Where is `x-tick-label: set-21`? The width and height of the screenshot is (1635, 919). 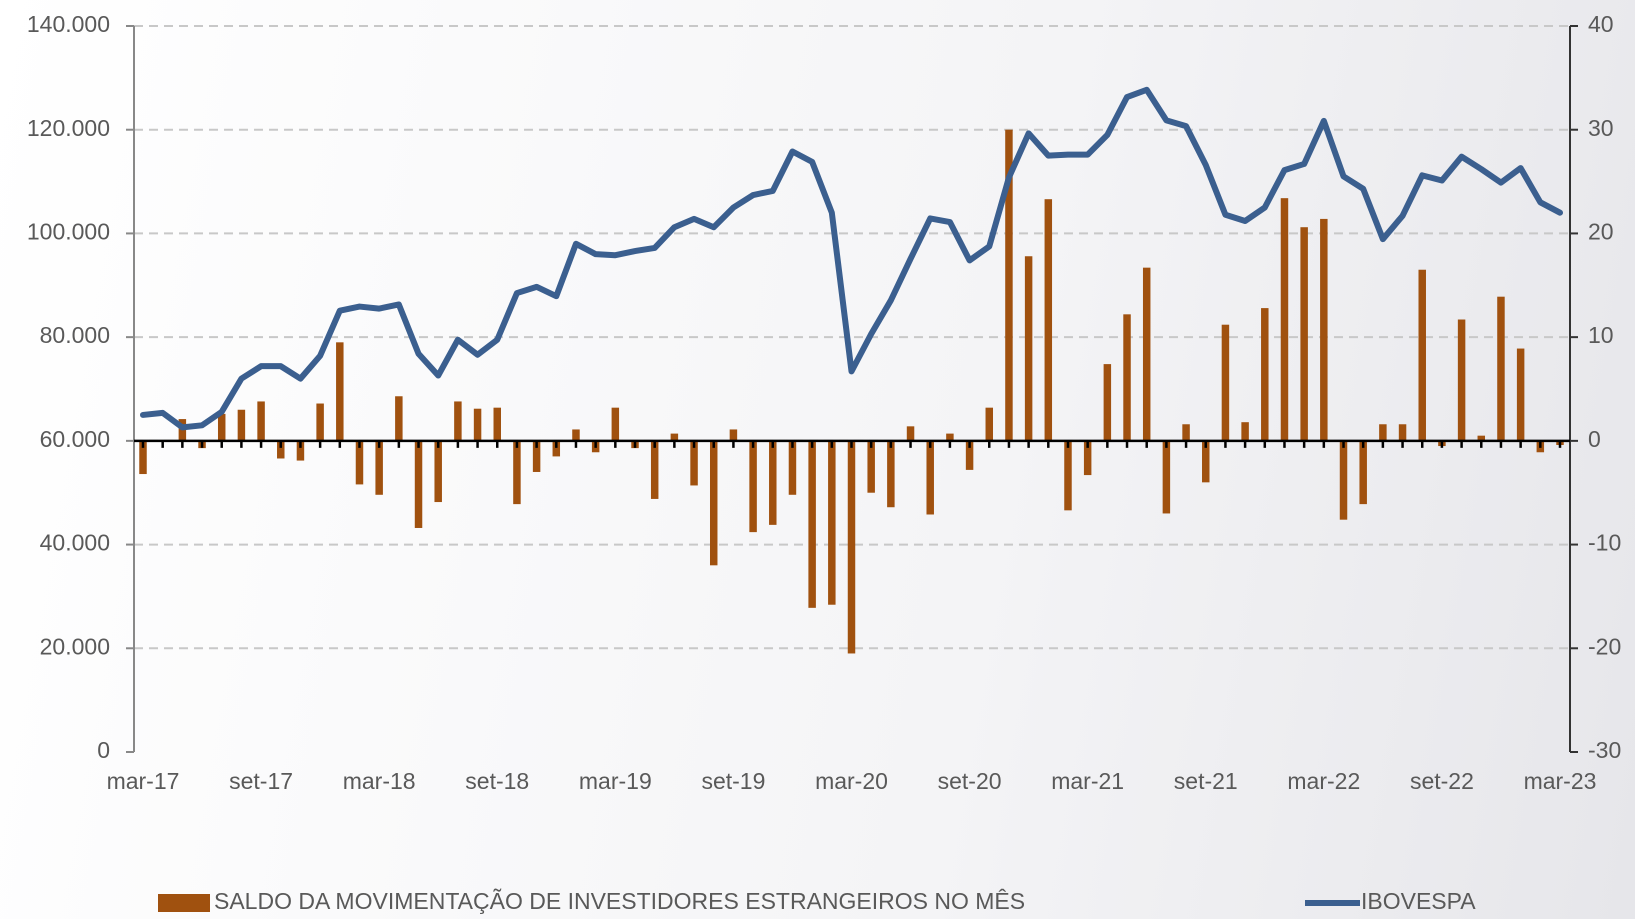 x-tick-label: set-21 is located at coordinates (1206, 781).